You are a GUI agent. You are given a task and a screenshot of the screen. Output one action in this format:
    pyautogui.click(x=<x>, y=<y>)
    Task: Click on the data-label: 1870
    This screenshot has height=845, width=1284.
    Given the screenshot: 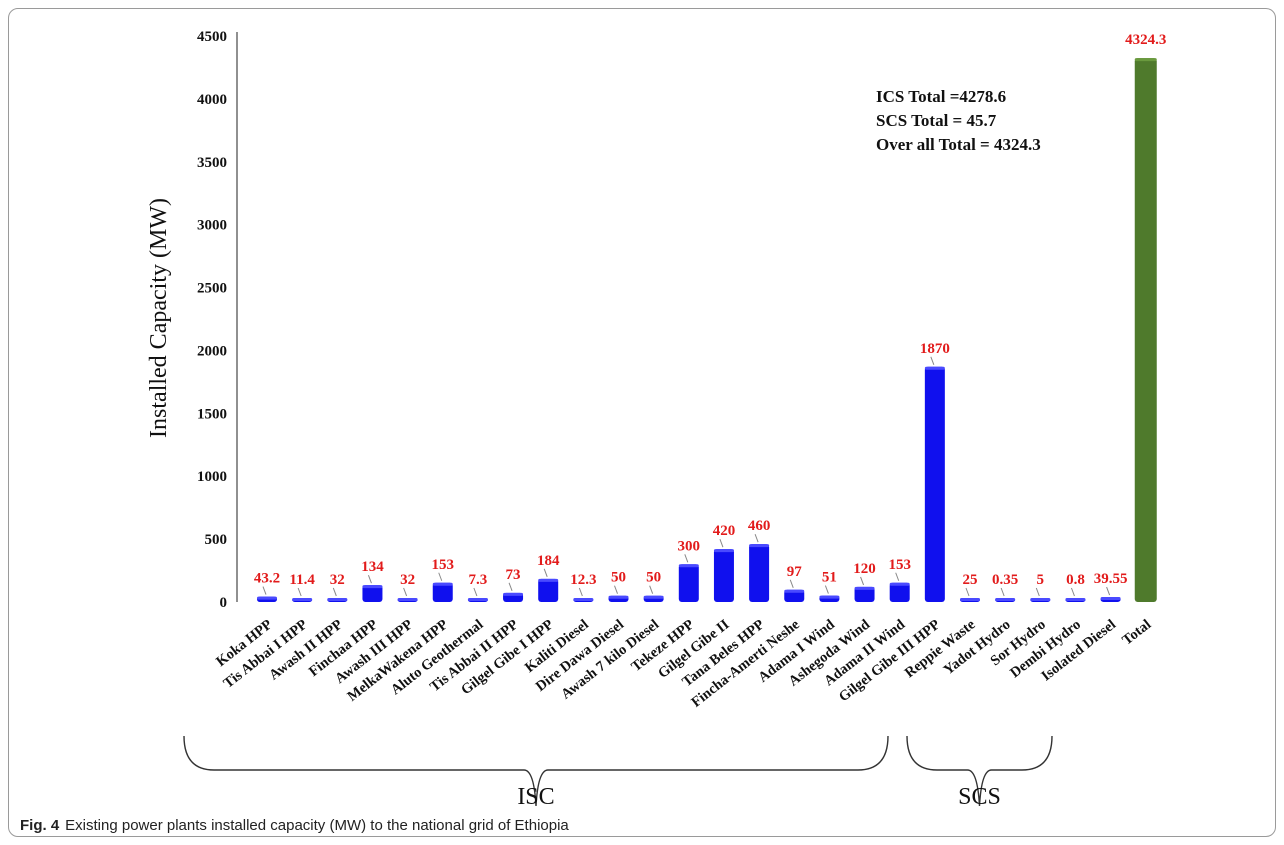 What is the action you would take?
    pyautogui.click(x=935, y=349)
    